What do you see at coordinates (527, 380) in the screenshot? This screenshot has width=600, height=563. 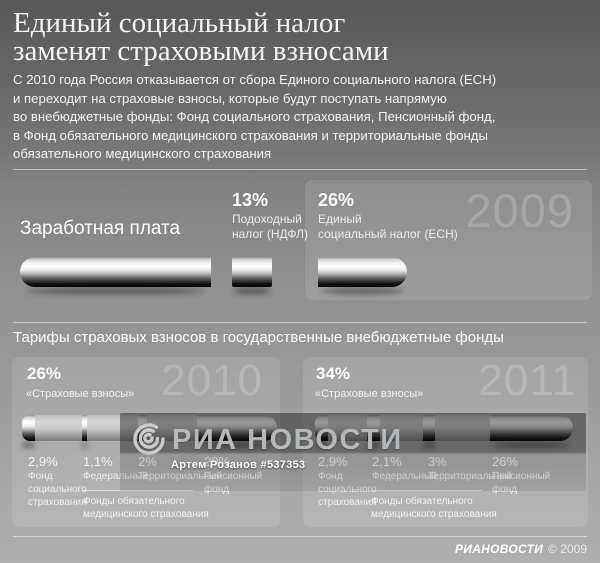 I see `year-badge-2011: 2011` at bounding box center [527, 380].